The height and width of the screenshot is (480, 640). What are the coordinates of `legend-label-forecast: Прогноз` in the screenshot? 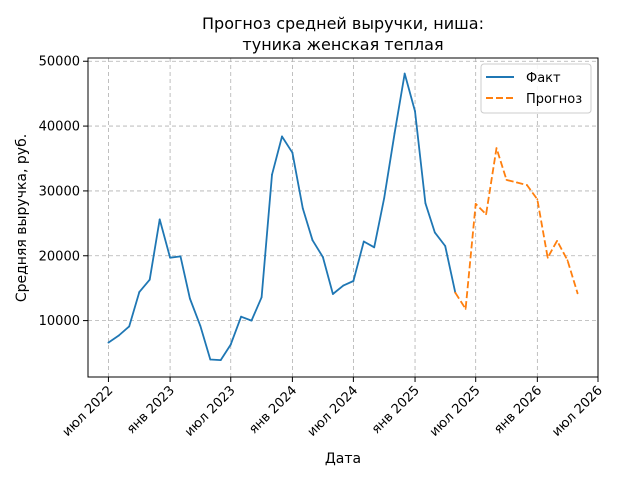 It's located at (554, 99).